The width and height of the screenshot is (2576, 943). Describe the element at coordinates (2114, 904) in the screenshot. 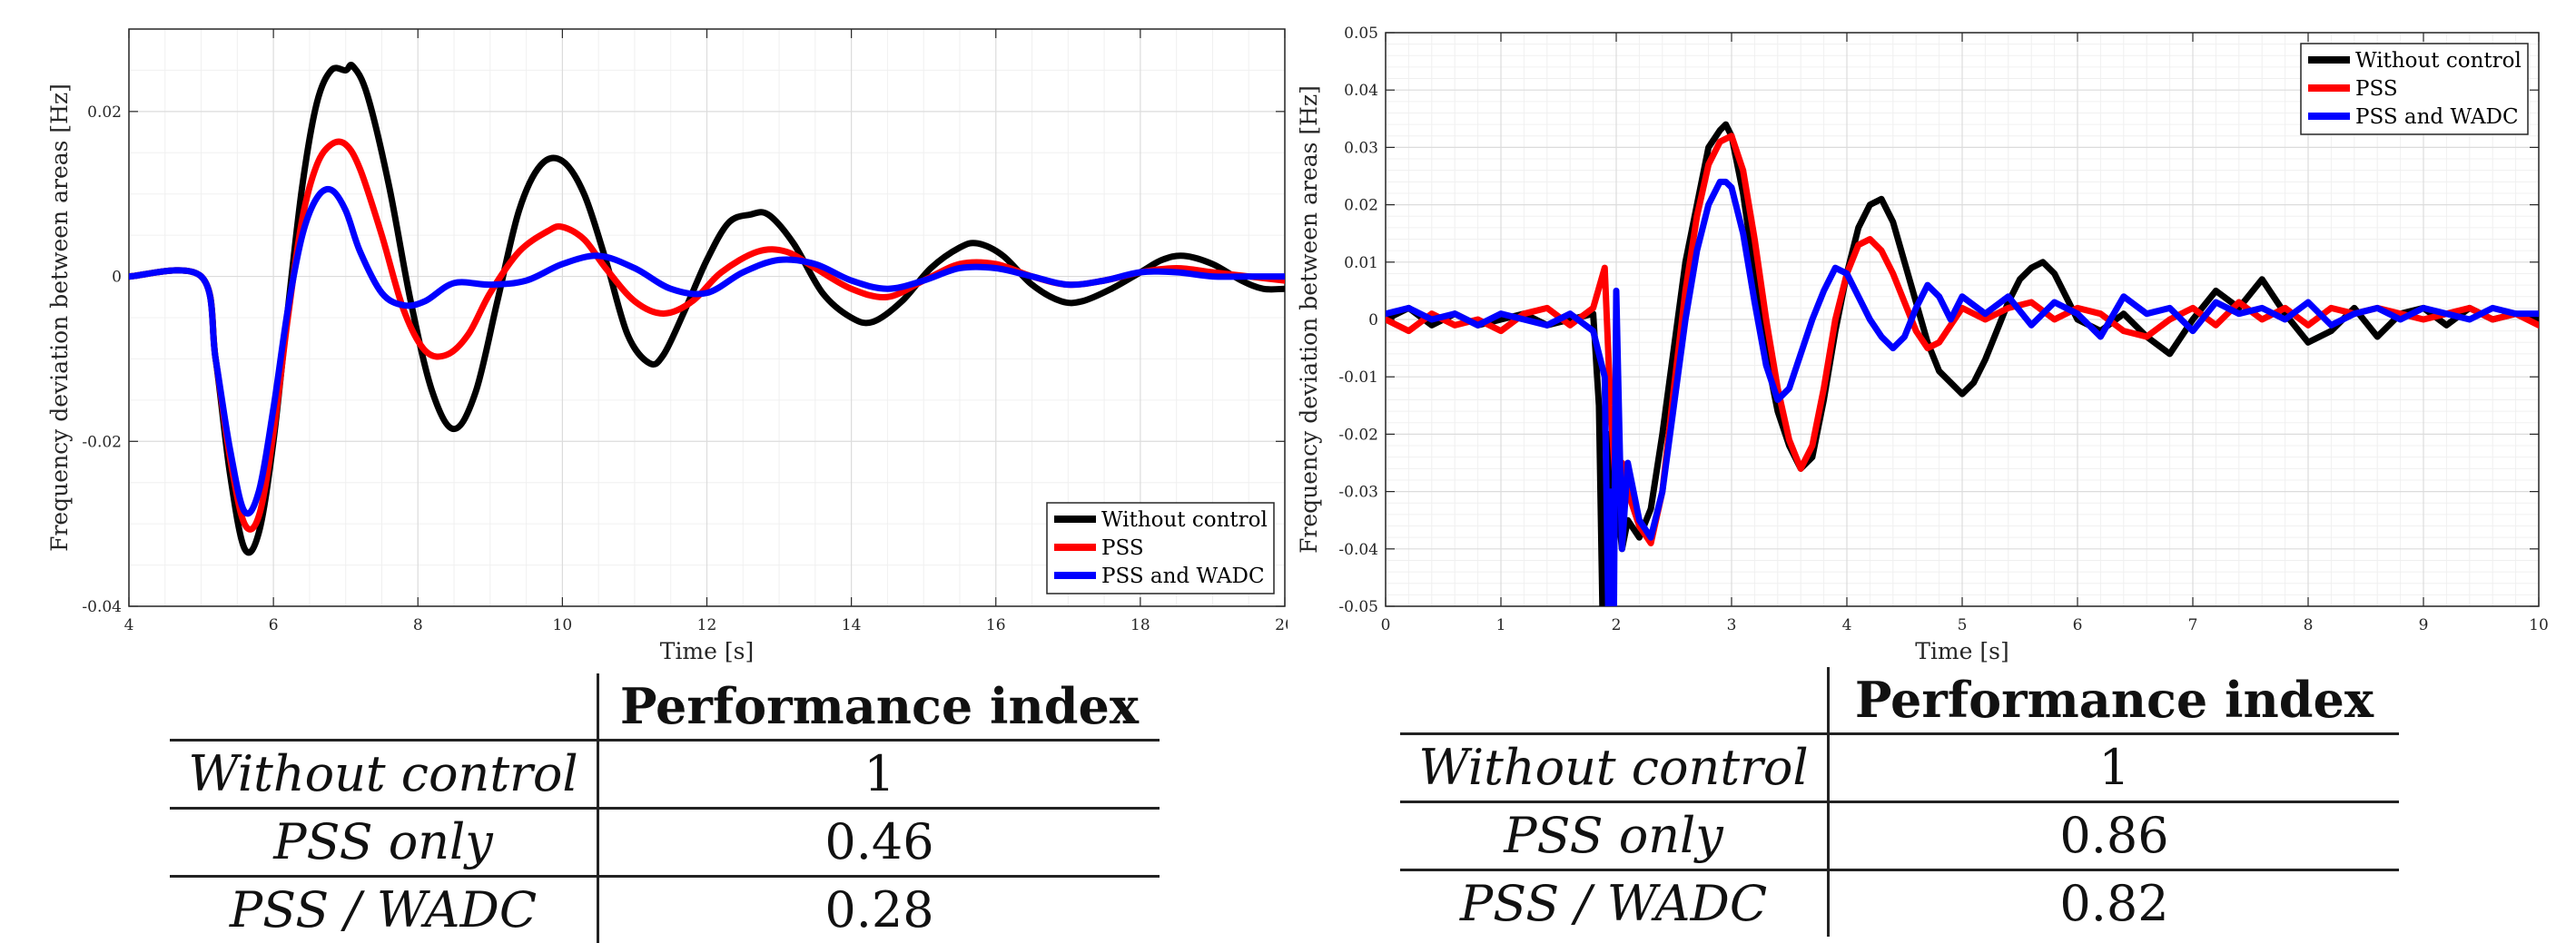

I see `row-value: 0.82` at that location.